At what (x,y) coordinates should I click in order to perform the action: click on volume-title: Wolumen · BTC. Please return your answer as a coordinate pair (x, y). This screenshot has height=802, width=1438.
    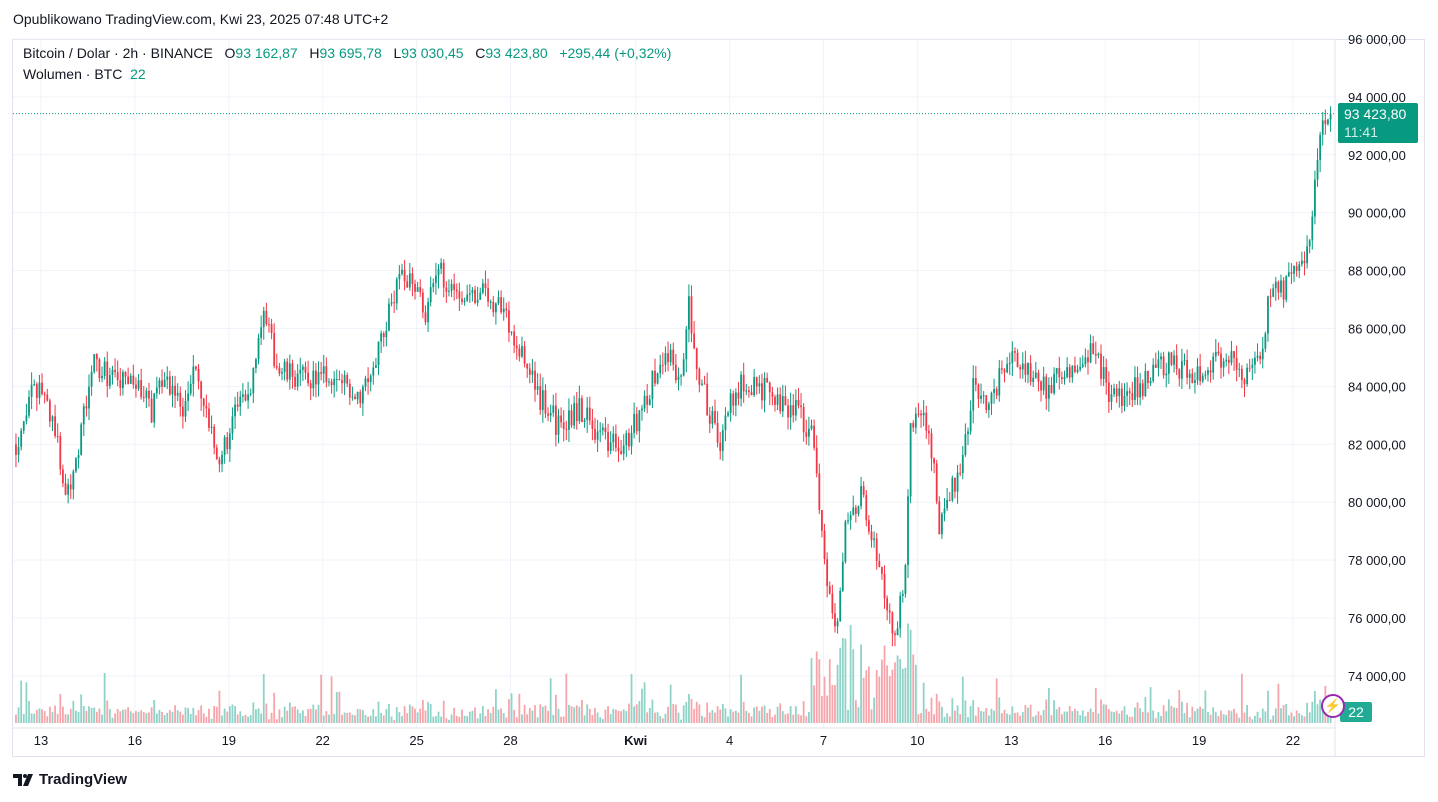
    Looking at the image, I should click on (73, 74).